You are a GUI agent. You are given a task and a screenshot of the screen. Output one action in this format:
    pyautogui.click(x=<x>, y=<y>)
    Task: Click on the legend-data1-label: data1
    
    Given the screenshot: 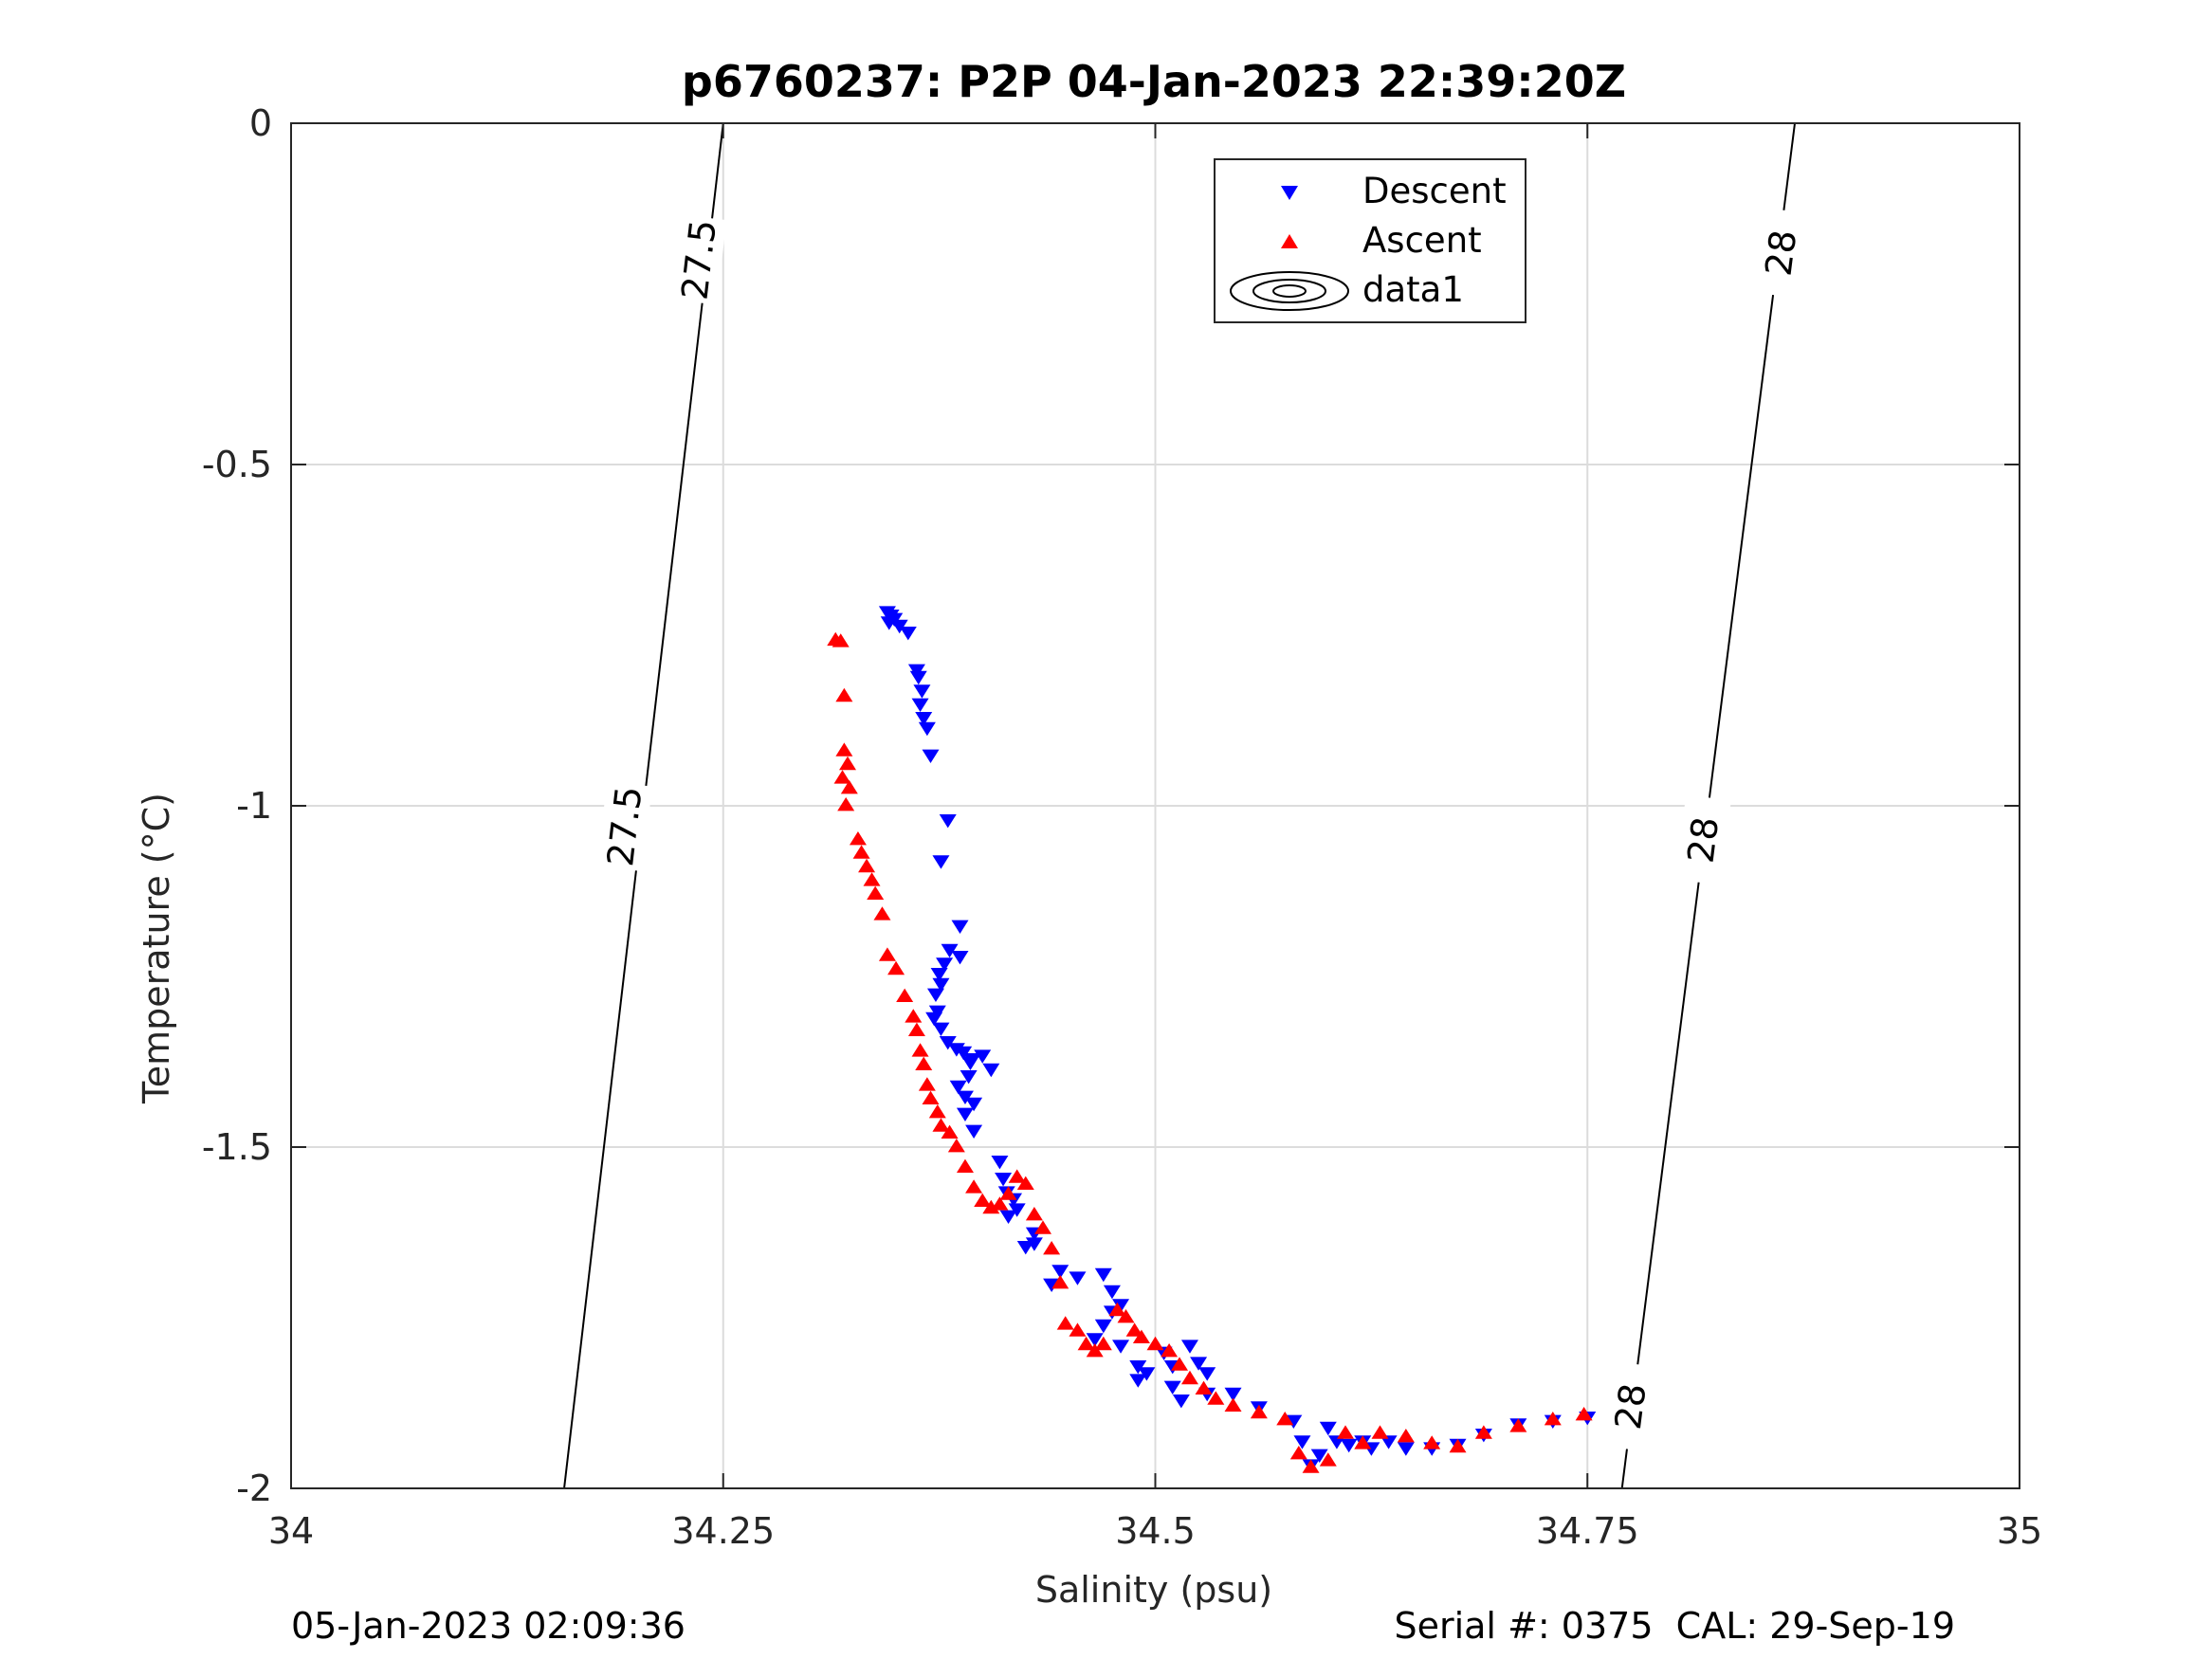 What is the action you would take?
    pyautogui.click(x=1413, y=289)
    